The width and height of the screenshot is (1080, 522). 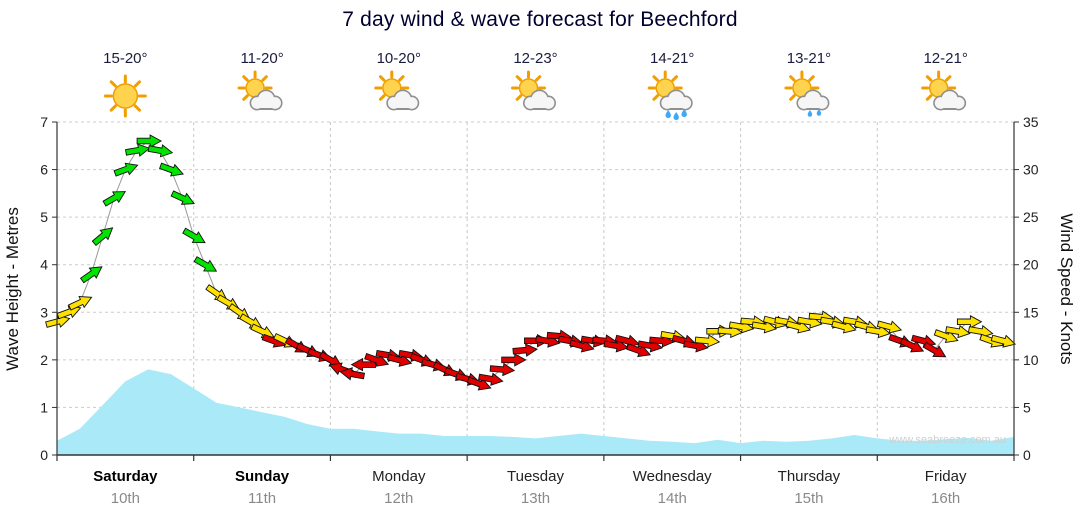 I want to click on day-temp-range: 10-20°, so click(x=399, y=58).